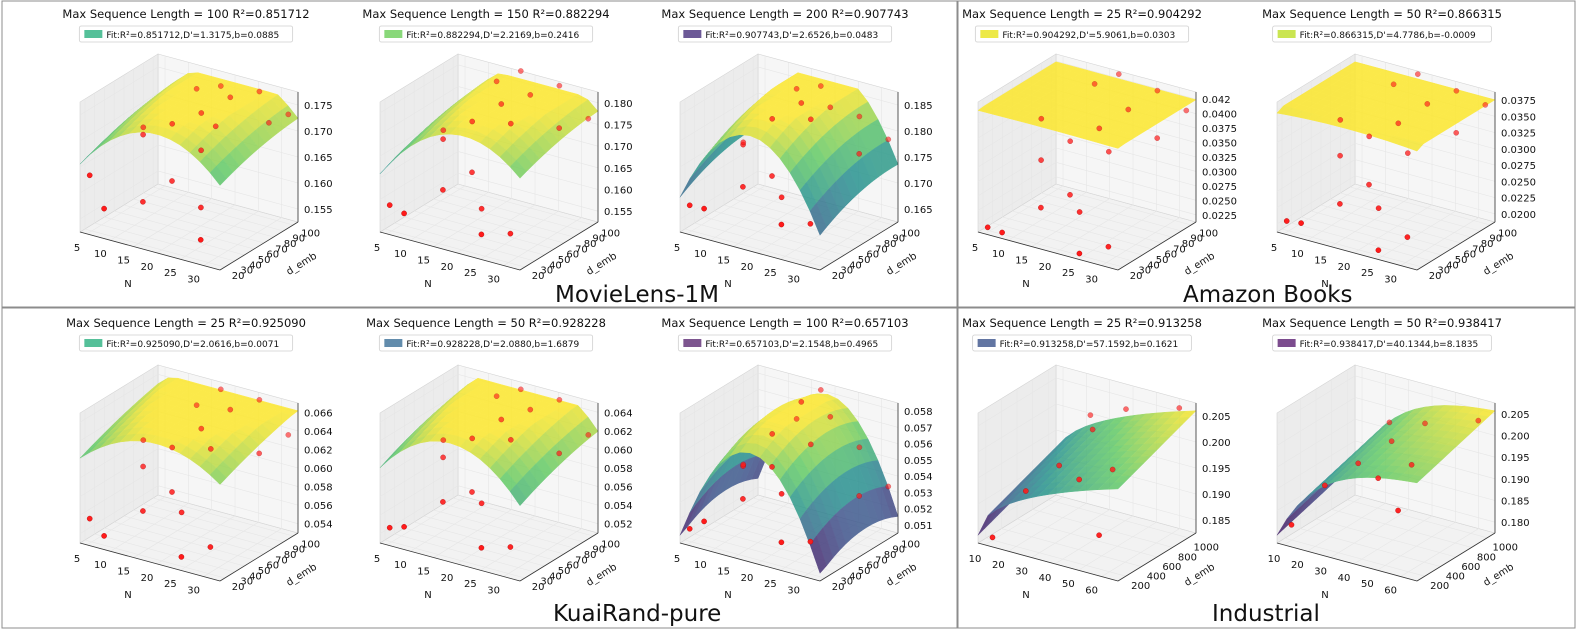  I want to click on z-tick-label: 0.066, so click(318, 413).